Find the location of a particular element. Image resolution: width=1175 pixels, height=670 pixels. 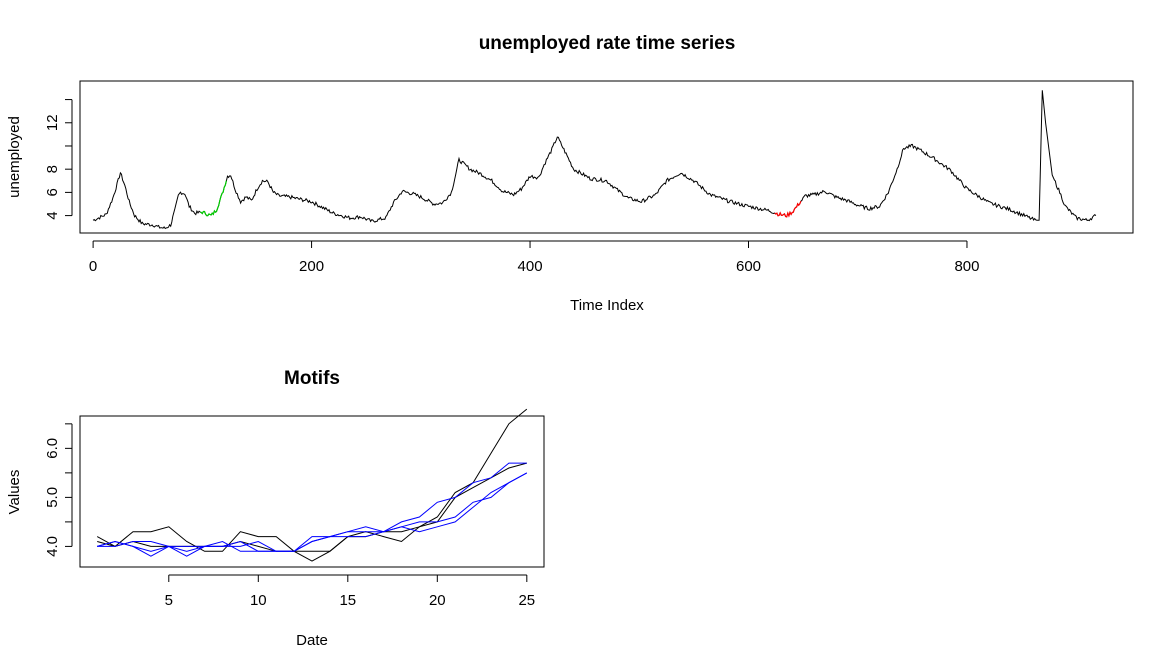

bottom-x-tick-label: 10 is located at coordinates (258, 600).